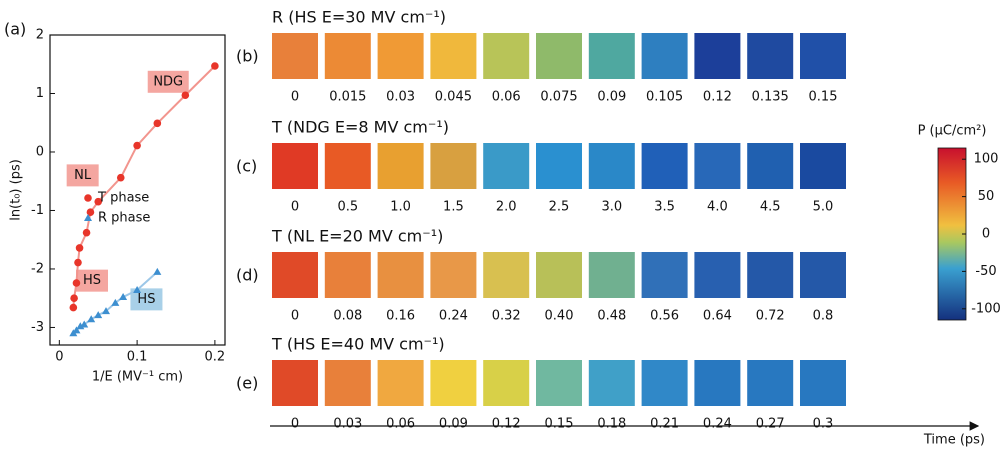 Image resolution: width=1000 pixels, height=454 pixels. What do you see at coordinates (247, 383) in the screenshot?
I see `panel-label: (e)` at bounding box center [247, 383].